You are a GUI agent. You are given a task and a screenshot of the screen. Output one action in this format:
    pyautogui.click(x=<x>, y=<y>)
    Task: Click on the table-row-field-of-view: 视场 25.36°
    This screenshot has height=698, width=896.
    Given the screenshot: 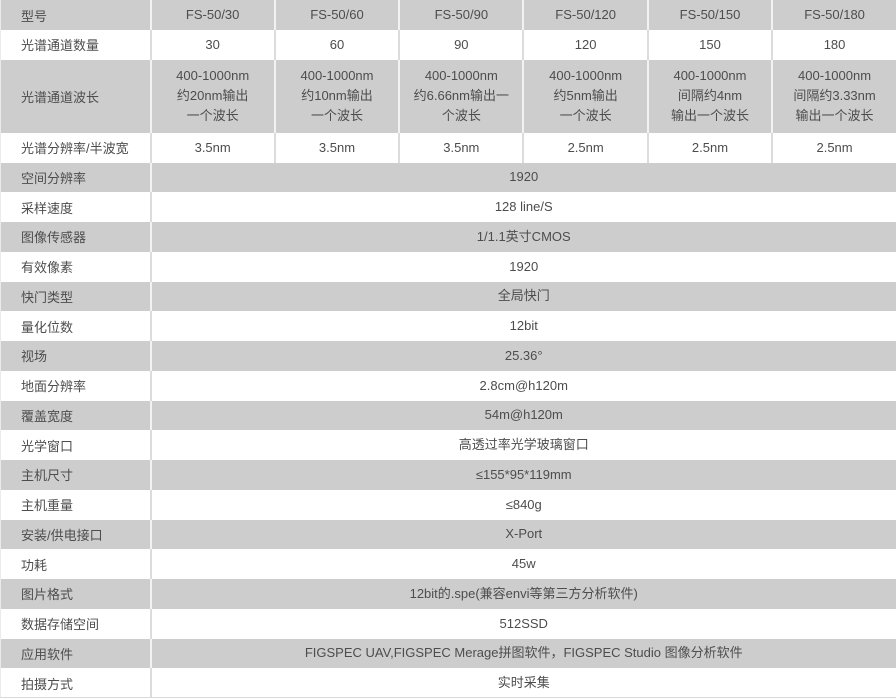 What is the action you would take?
    pyautogui.click(x=448, y=356)
    